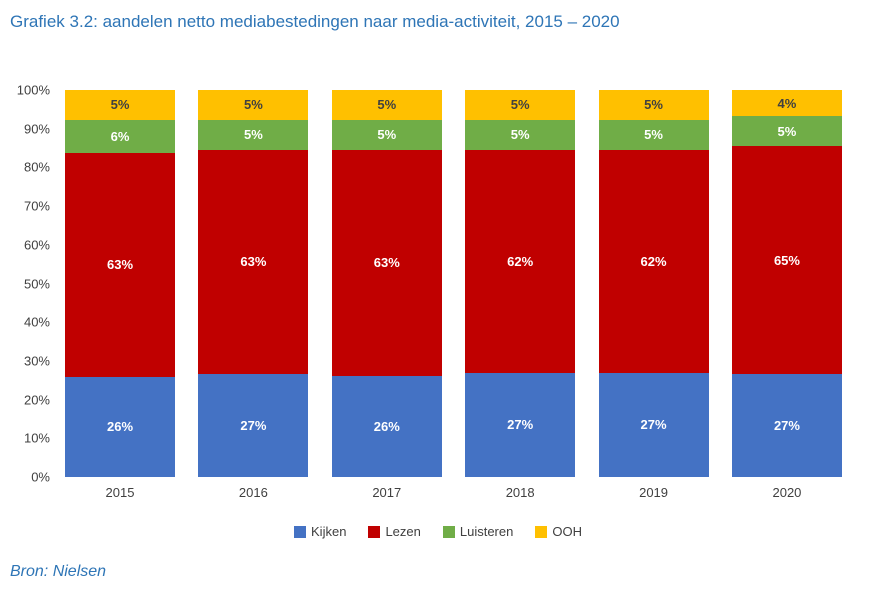  I want to click on bar-segment-luisteren-2018: 5%, so click(520, 134).